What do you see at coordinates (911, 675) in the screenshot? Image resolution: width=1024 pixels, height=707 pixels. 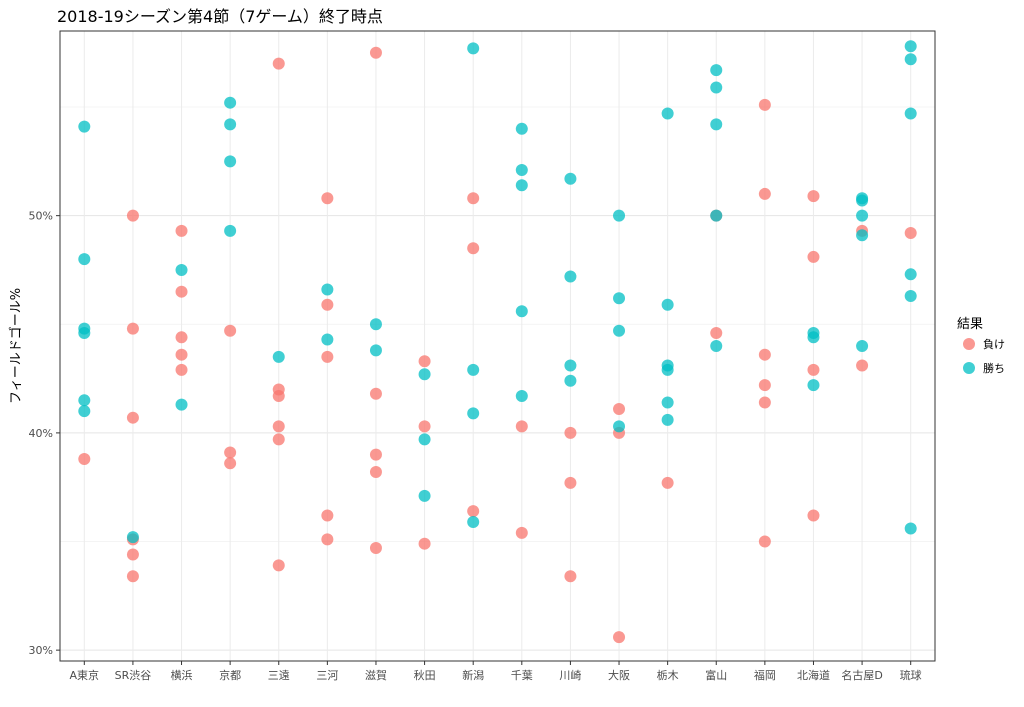 I see `x-tick-label: 琉球` at bounding box center [911, 675].